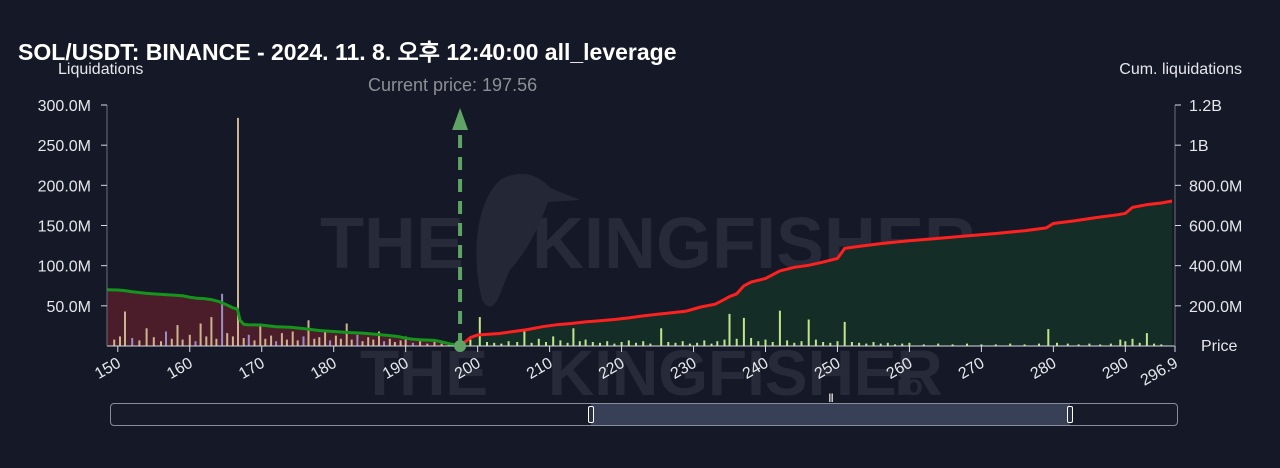  I want to click on range-slider-right-handle, so click(1070, 414).